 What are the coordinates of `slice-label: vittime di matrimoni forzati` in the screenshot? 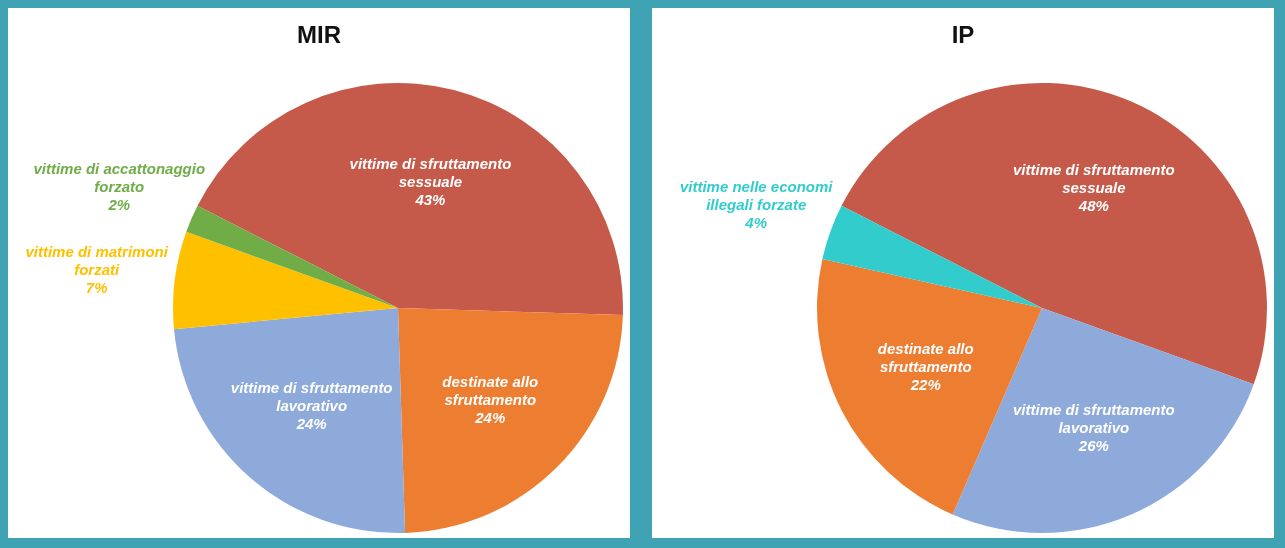 It's located at (97, 260).